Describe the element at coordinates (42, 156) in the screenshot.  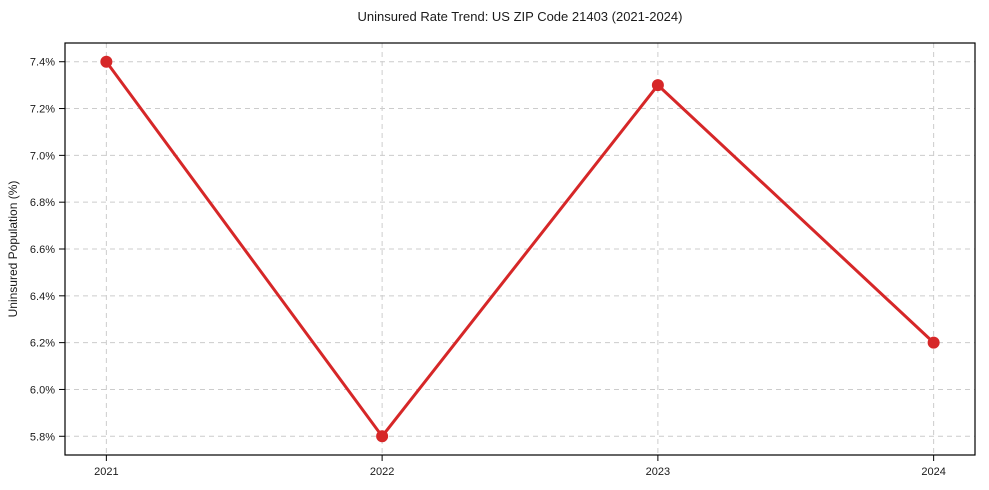
I see `y-tick-label: 7.0%` at that location.